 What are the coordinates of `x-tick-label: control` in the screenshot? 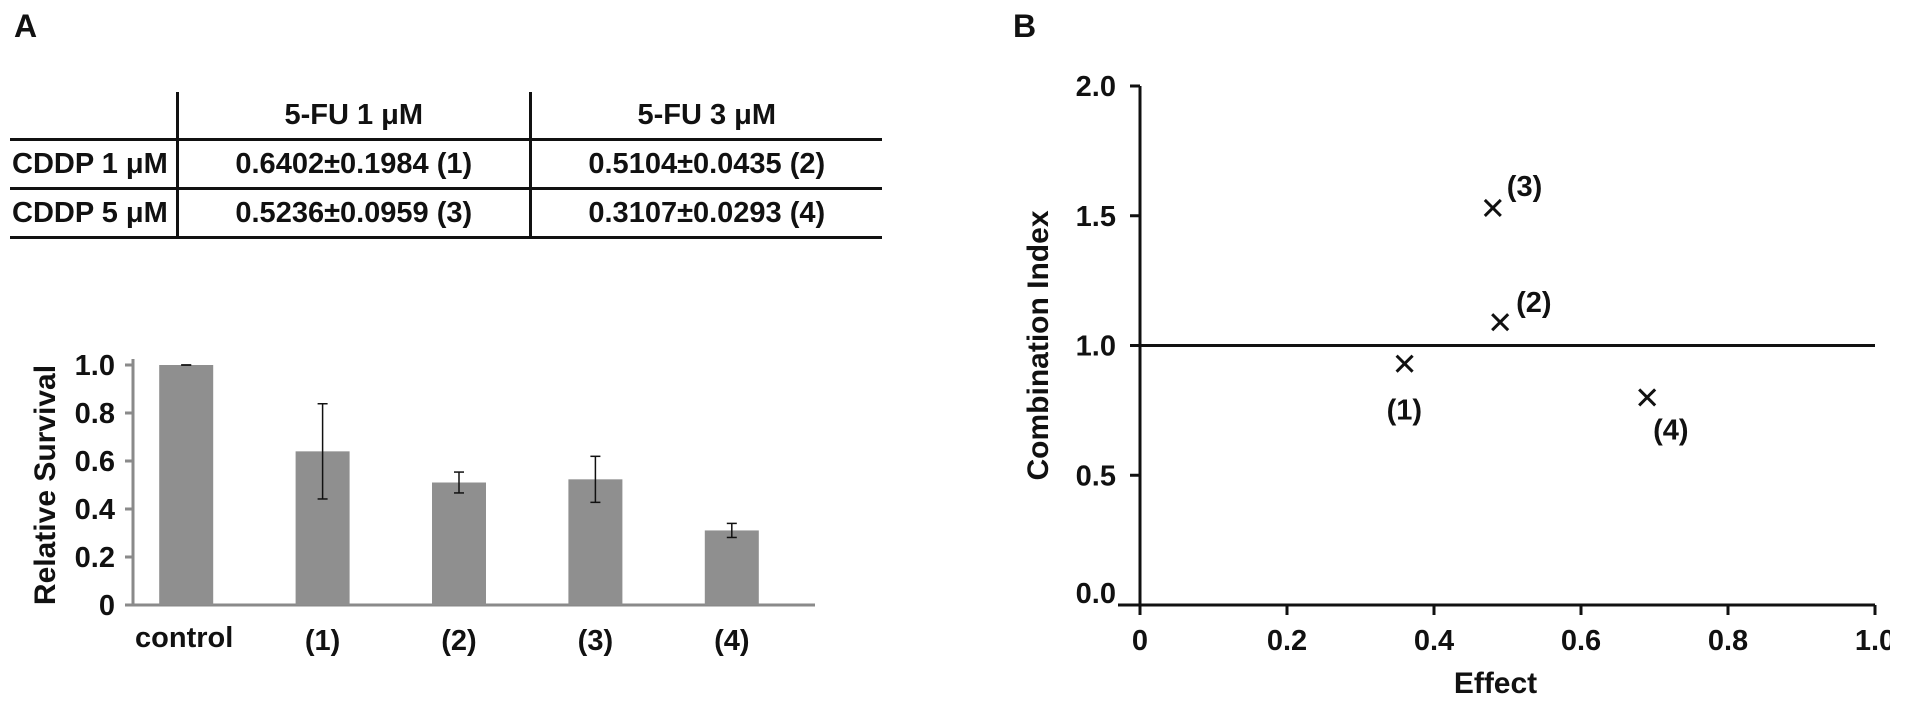 It's located at (184, 638).